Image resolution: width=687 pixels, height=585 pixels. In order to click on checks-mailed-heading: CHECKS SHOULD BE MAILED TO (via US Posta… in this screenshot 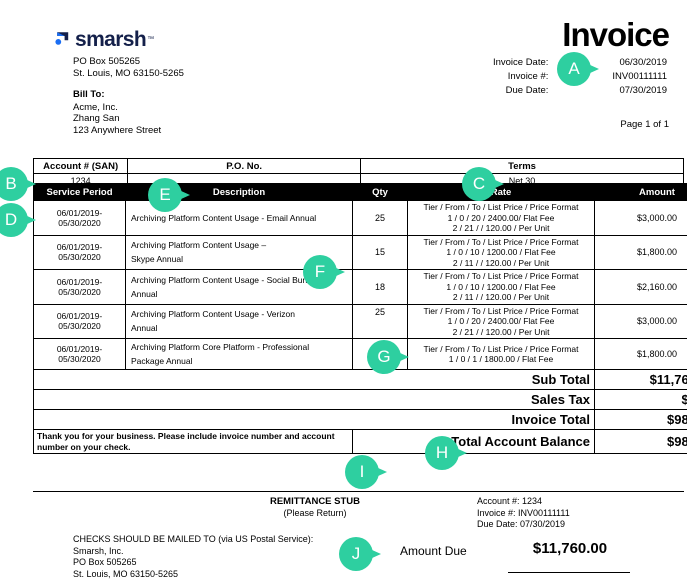, I will do `click(193, 539)`.